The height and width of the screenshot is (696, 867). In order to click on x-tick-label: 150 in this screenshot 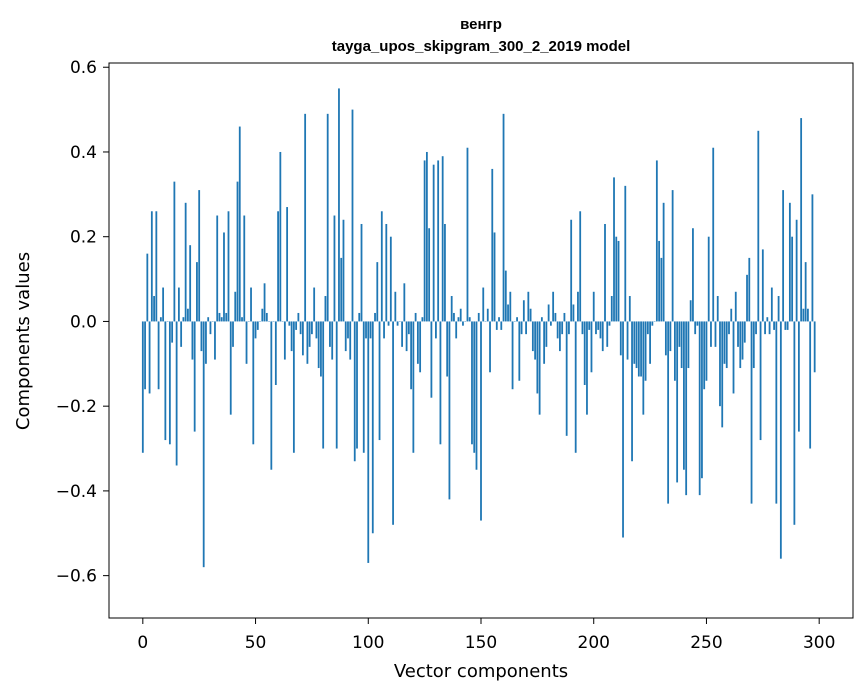, I will do `click(481, 643)`.